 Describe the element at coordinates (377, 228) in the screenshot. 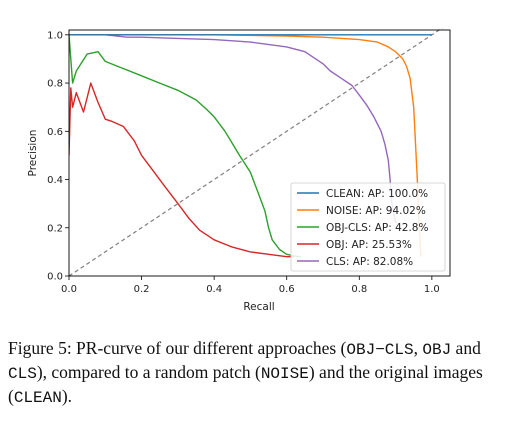

I see `legend-label-obj-cls: OBJ-CLS: AP: 42.8%` at that location.